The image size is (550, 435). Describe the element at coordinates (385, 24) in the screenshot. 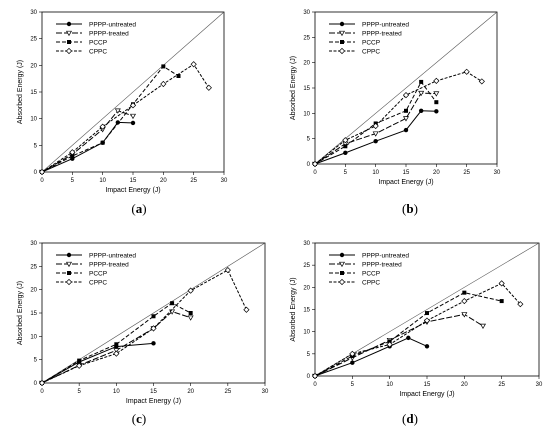

I see `legend-label: PPPP-untreated` at that location.